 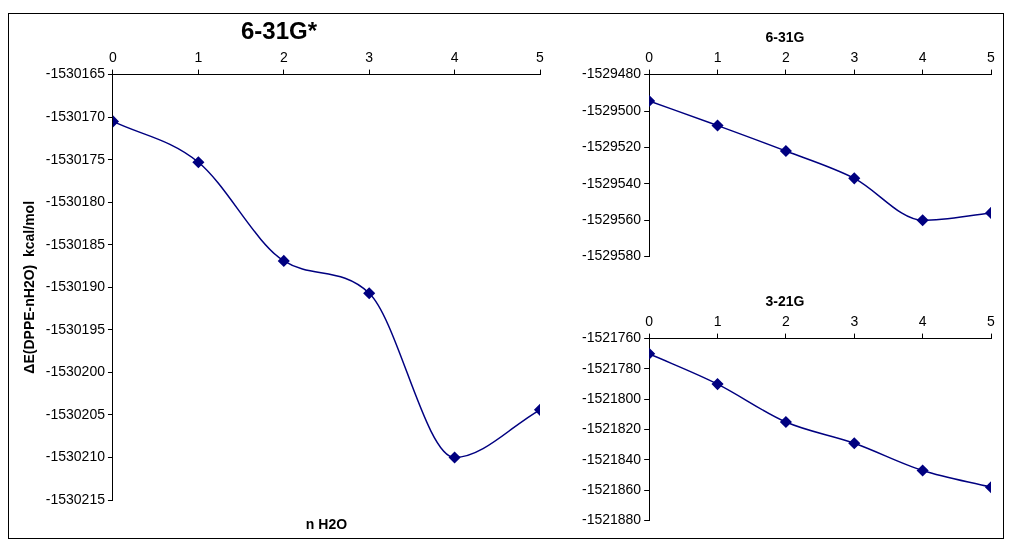 I want to click on y-axis-title: ΔE(DPPE-nH2O) kcal/mol, so click(x=29, y=287).